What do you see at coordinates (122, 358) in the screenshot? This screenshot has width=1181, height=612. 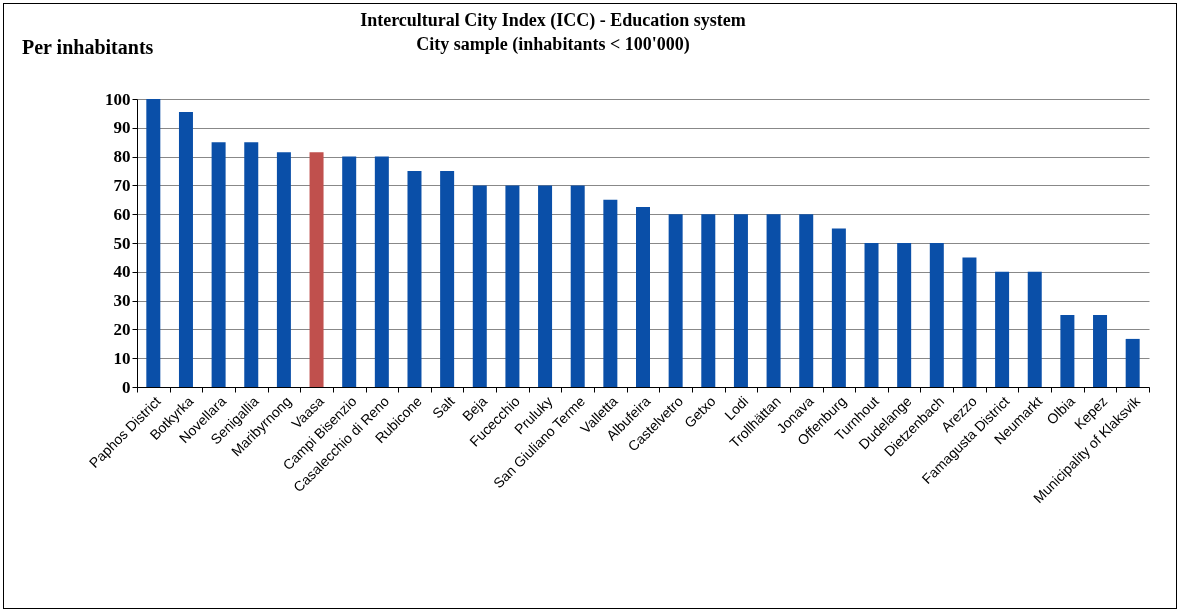 I see `y-tick-label: 10` at bounding box center [122, 358].